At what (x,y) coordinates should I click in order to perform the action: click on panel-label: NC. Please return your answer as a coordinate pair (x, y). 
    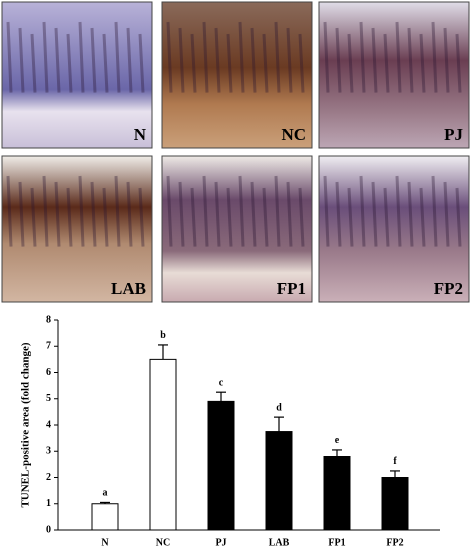
    Looking at the image, I should click on (293, 134).